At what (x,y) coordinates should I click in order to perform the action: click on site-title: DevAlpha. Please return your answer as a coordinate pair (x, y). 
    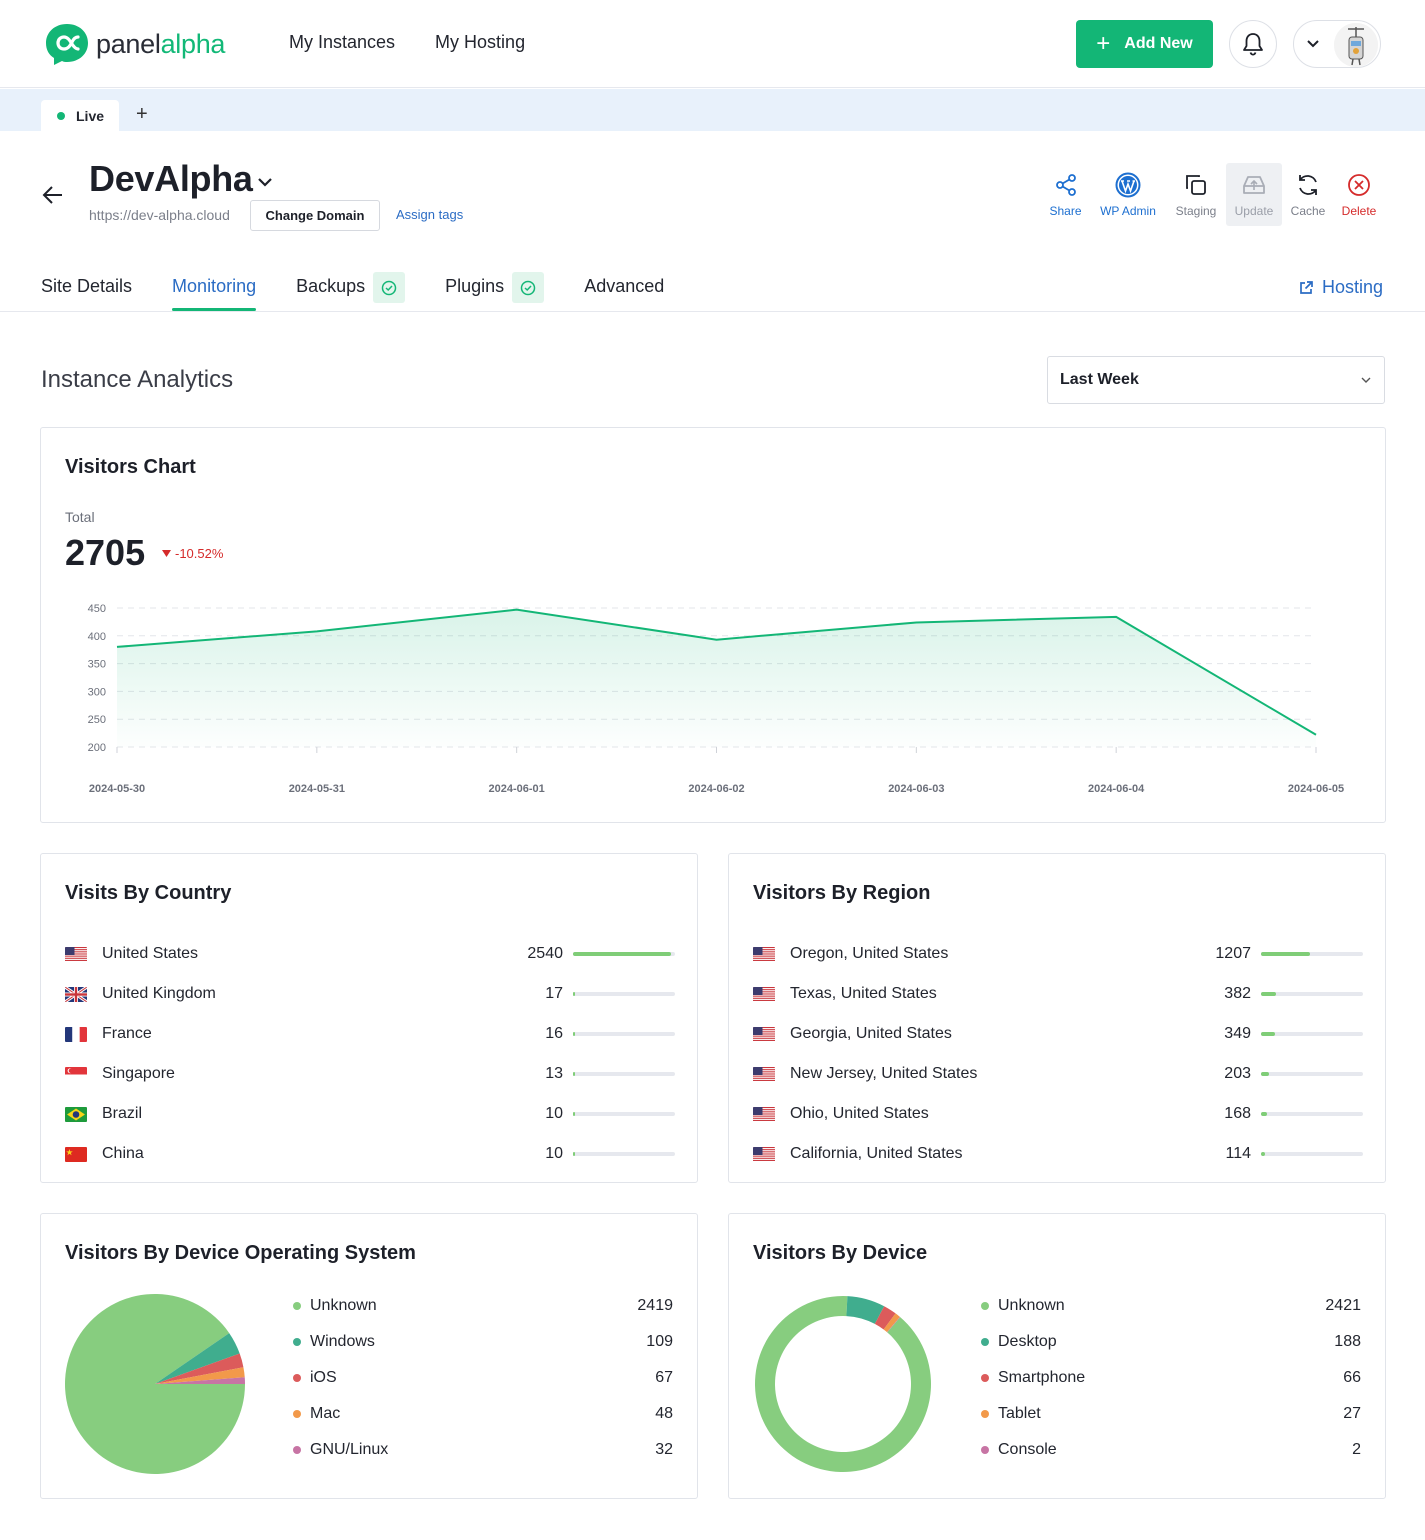
    Looking at the image, I should click on (181, 179).